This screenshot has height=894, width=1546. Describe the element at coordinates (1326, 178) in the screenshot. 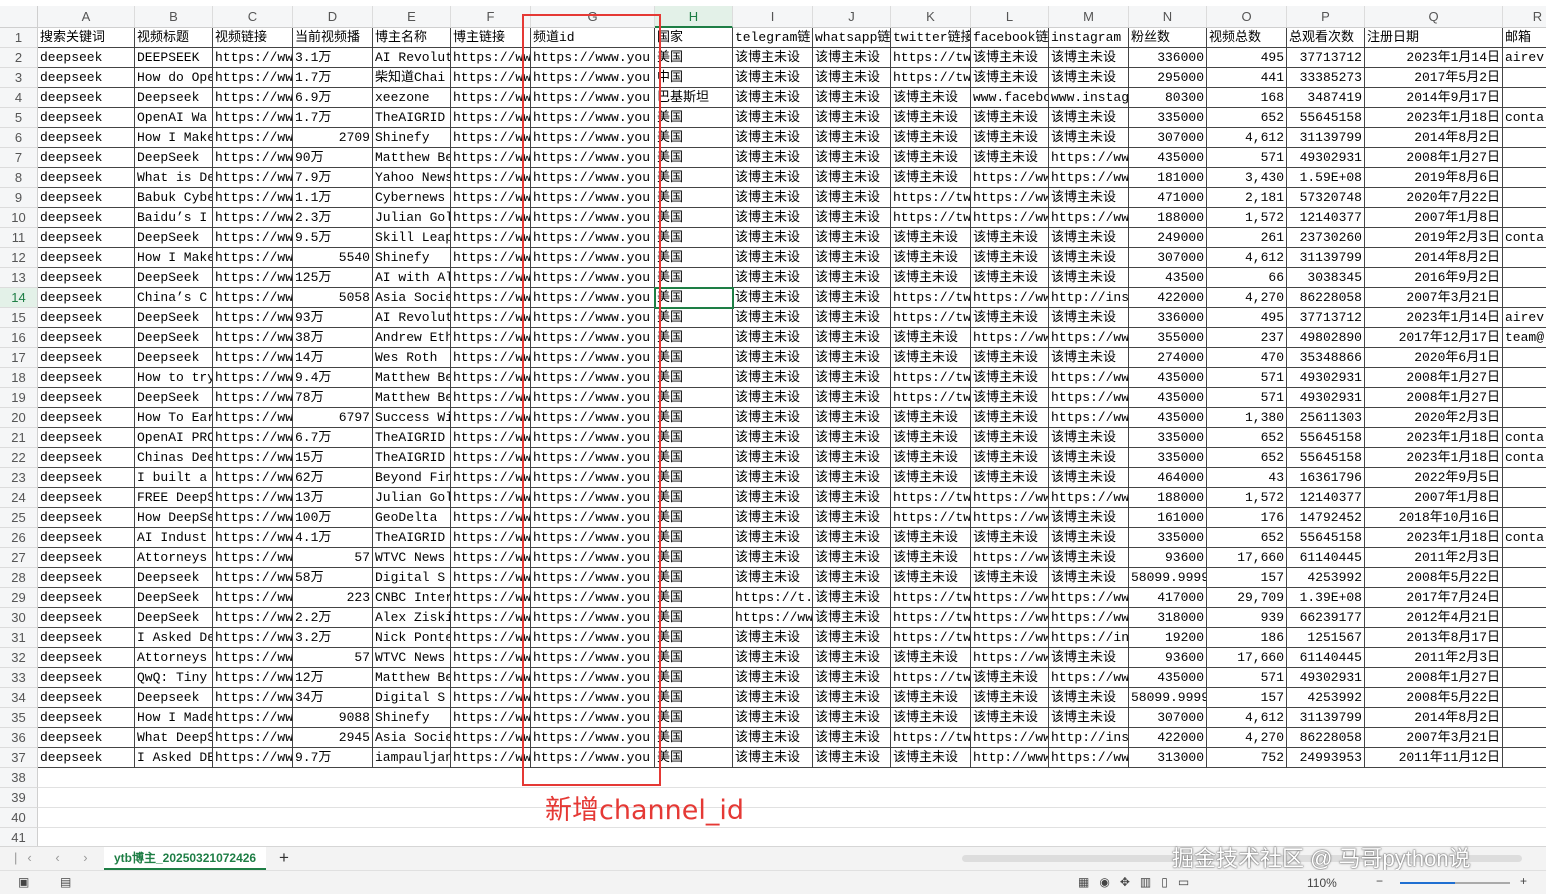

I see `cell: 1.59E+08` at that location.